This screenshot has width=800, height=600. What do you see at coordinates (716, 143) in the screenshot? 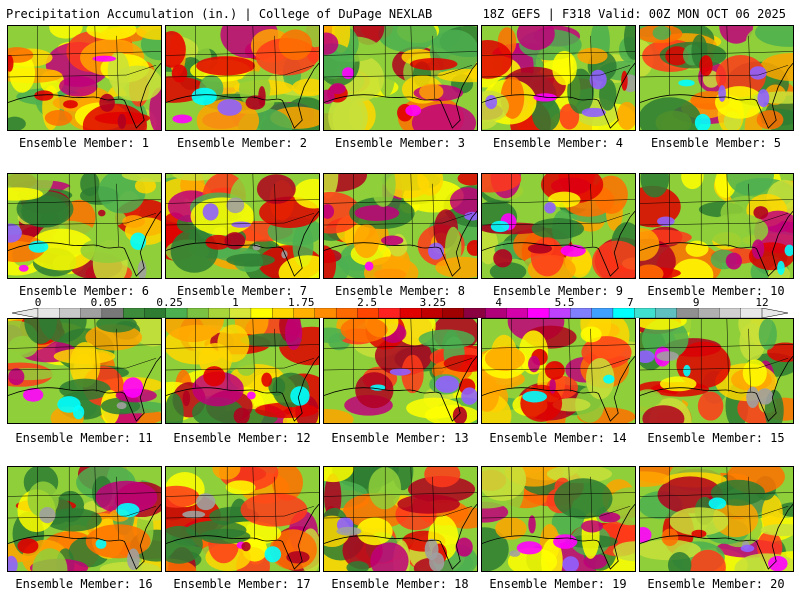
I see `ensemble-member-label: Ensemble Member: 5` at bounding box center [716, 143].